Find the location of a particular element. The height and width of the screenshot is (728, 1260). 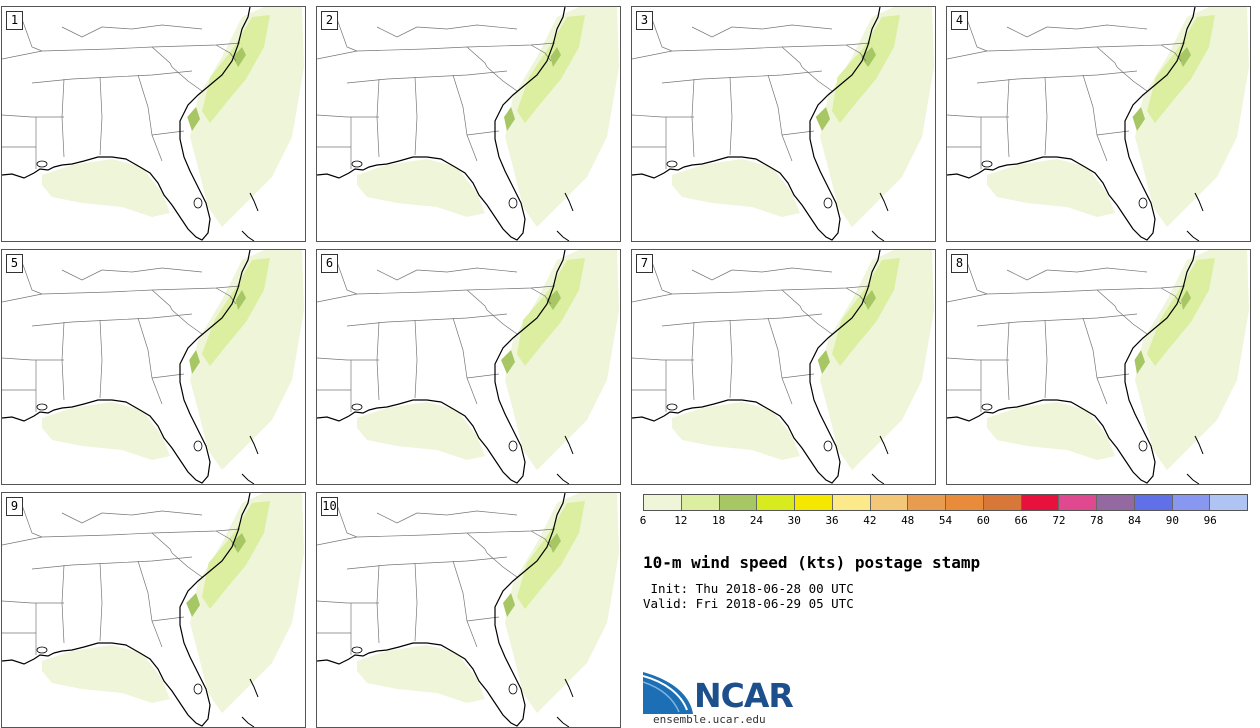

colorbar-tick-label: 42 is located at coordinates (870, 520).